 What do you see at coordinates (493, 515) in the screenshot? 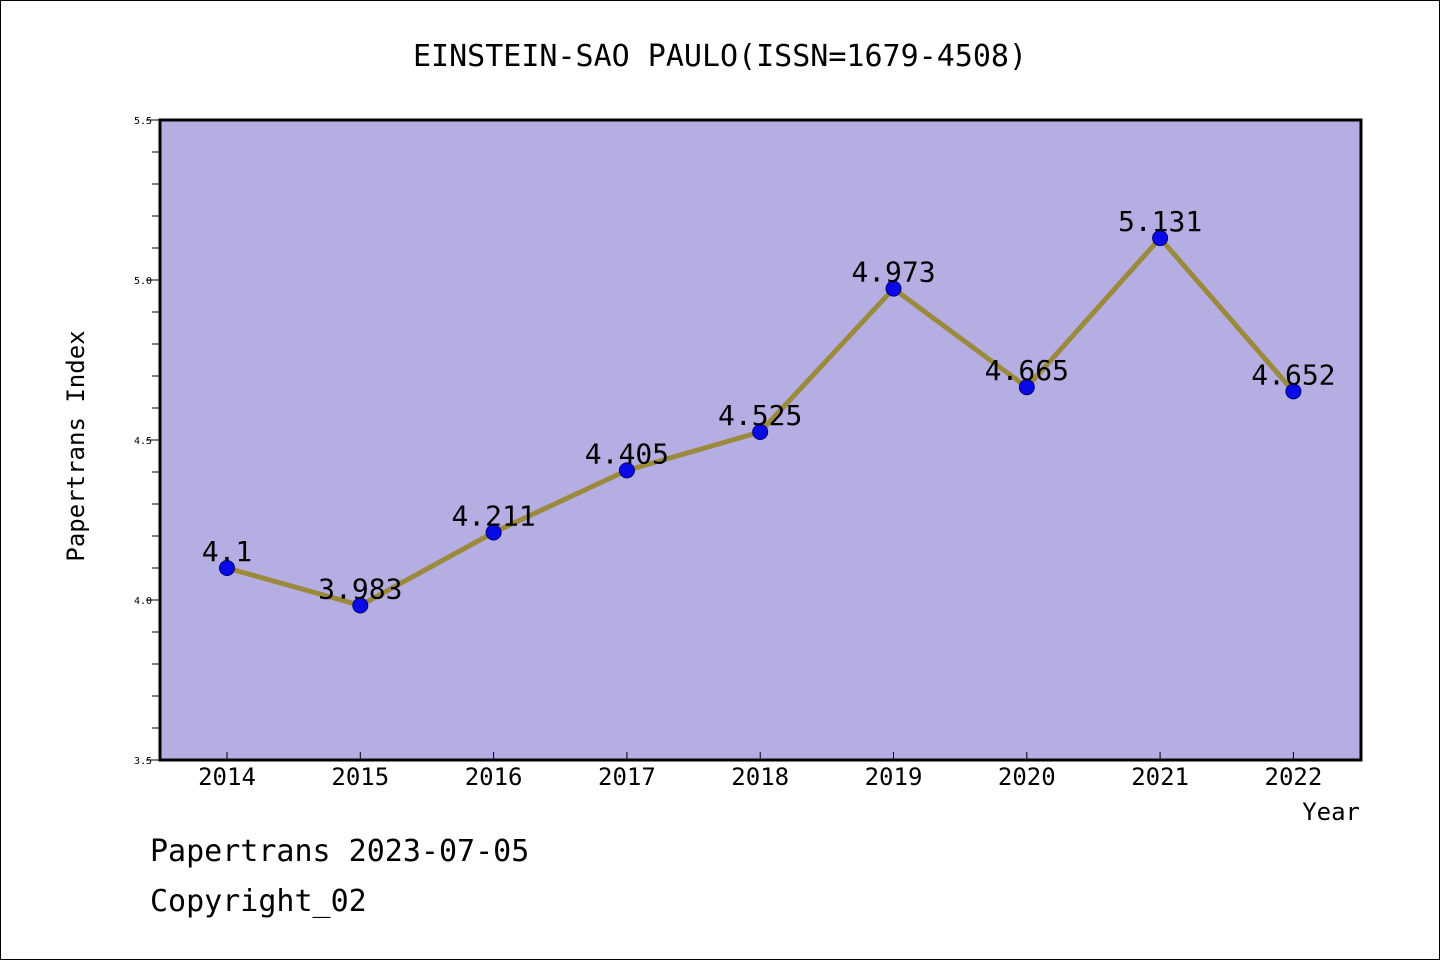
I see `data-label: 4.211` at bounding box center [493, 515].